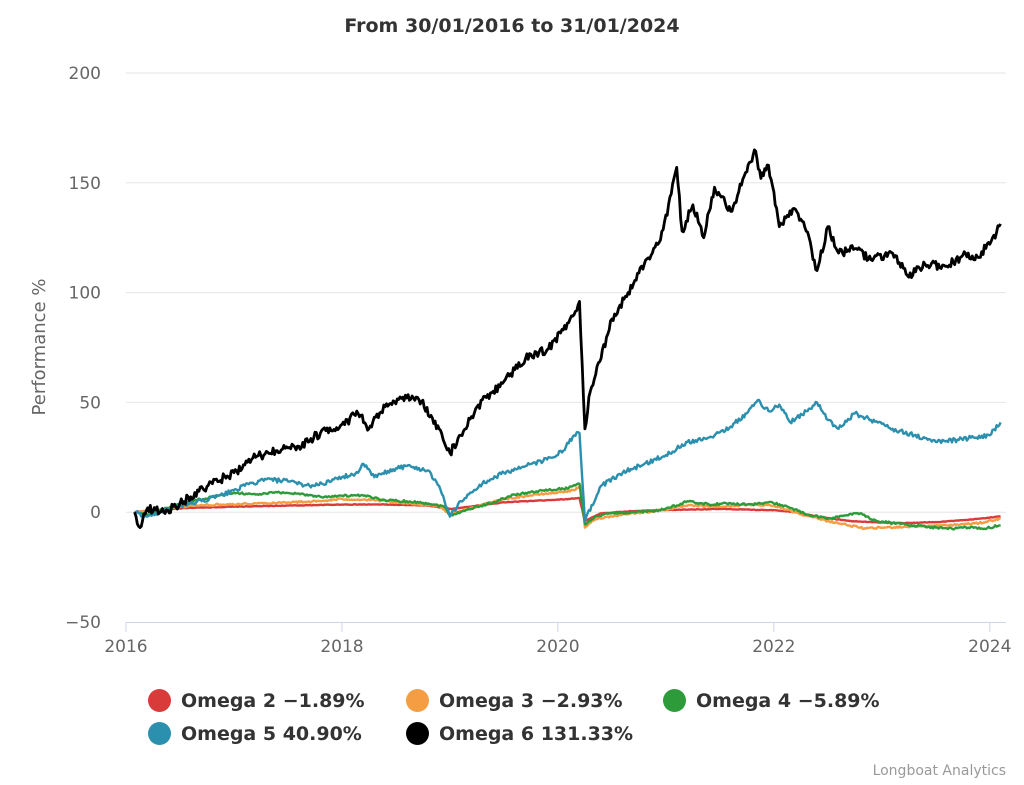  Describe the element at coordinates (85, 294) in the screenshot. I see `y-tick-label: 100` at that location.